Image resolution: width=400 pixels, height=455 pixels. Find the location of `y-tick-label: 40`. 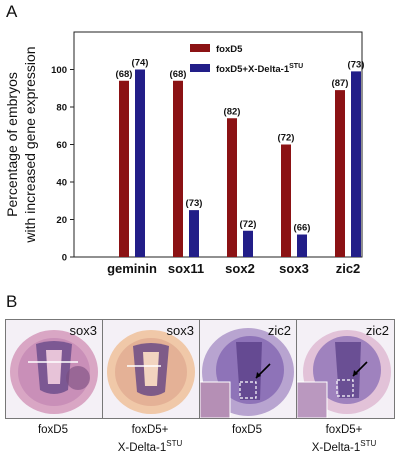

y-tick-label: 40 is located at coordinates (61, 183).